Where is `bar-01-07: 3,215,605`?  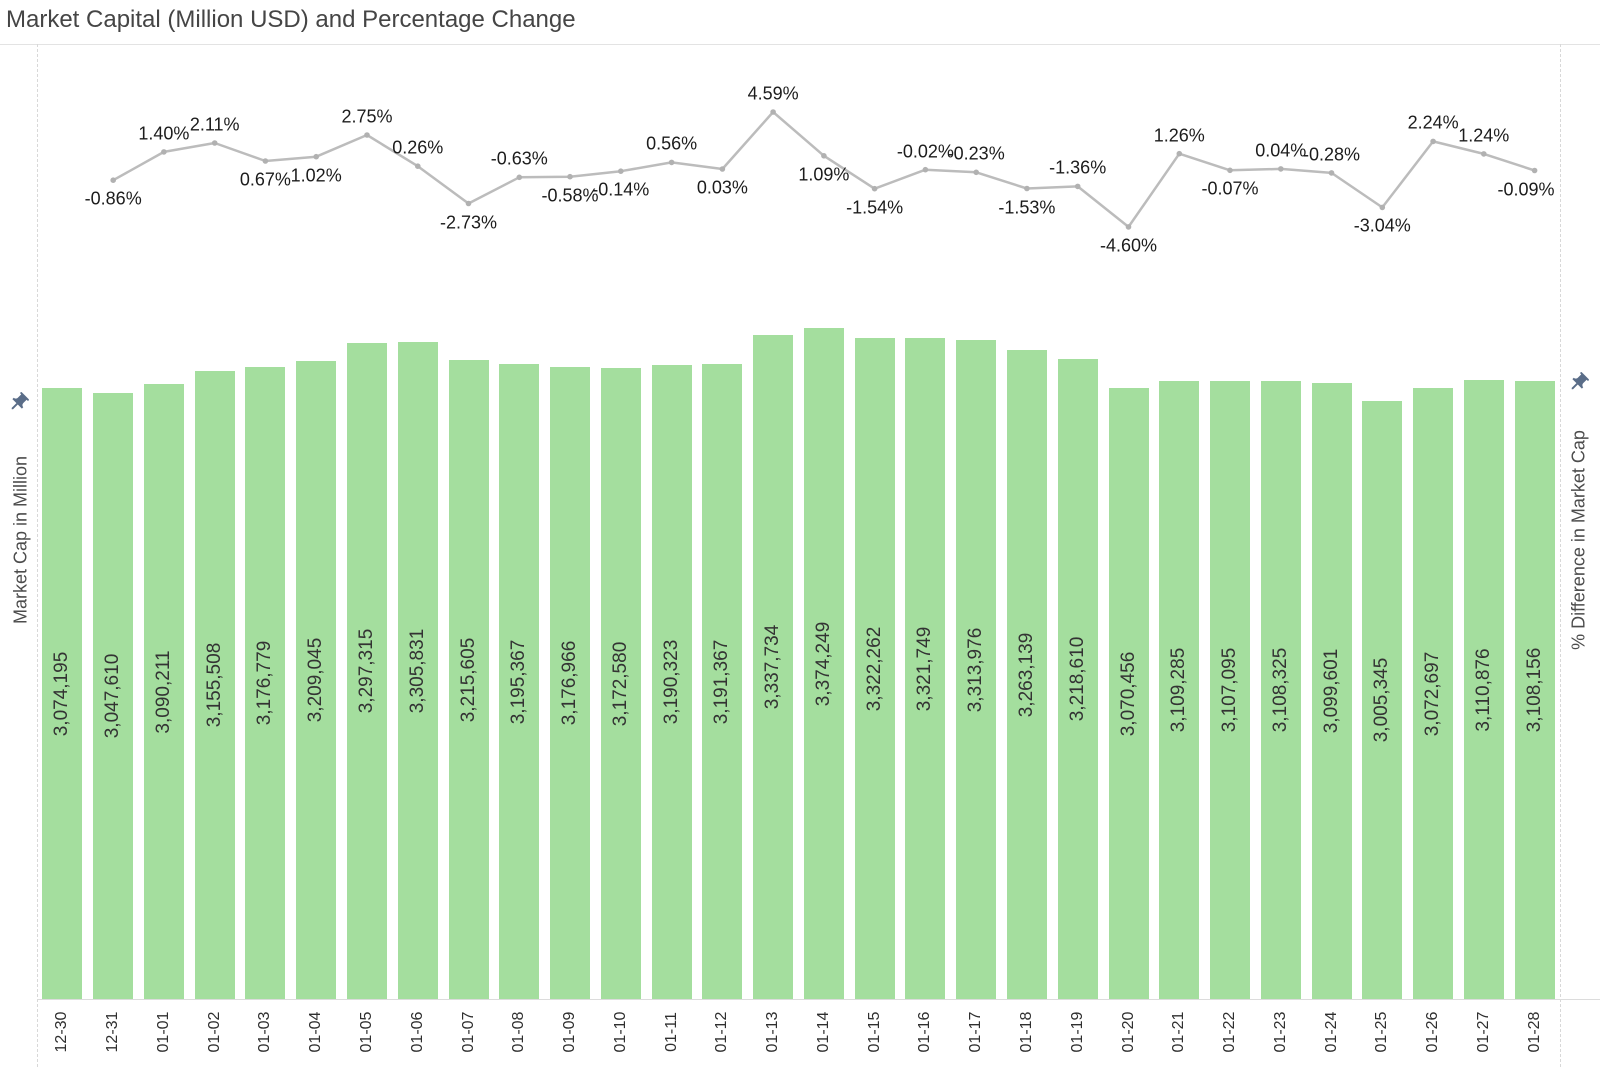
bar-01-07: 3,215,605 is located at coordinates (468, 679).